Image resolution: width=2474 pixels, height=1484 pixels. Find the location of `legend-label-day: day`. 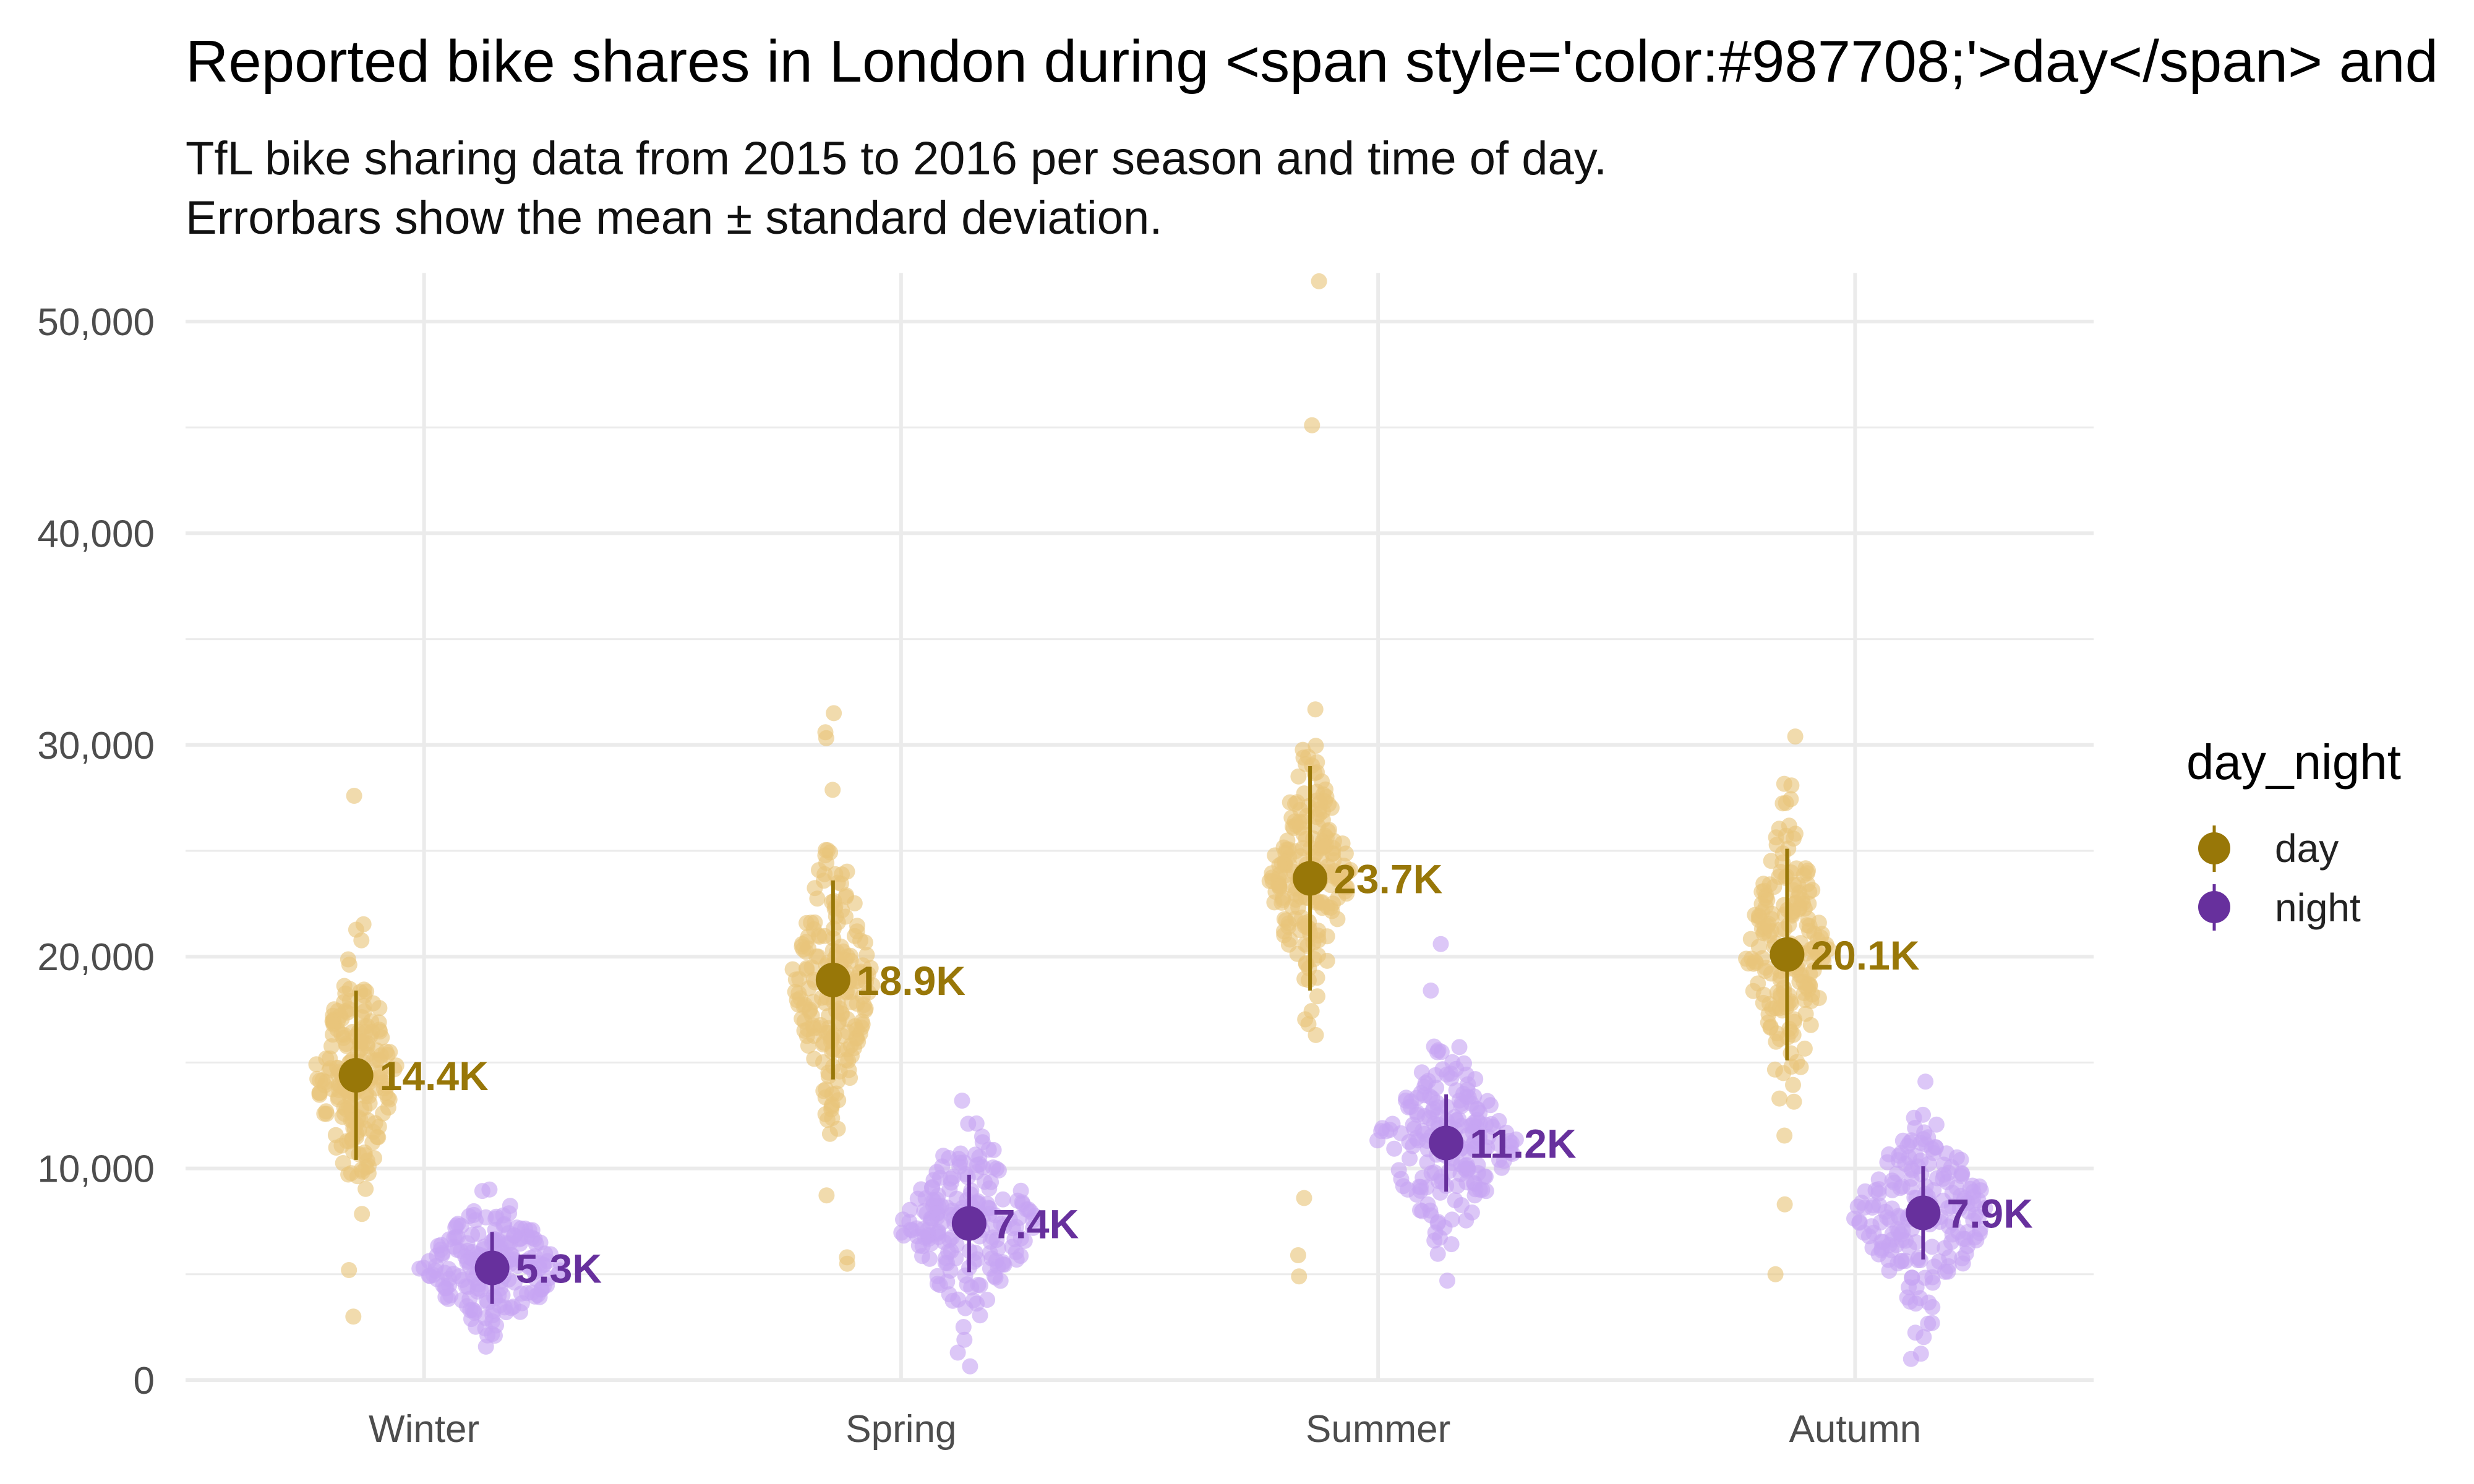

legend-label-day: day is located at coordinates (2307, 848).